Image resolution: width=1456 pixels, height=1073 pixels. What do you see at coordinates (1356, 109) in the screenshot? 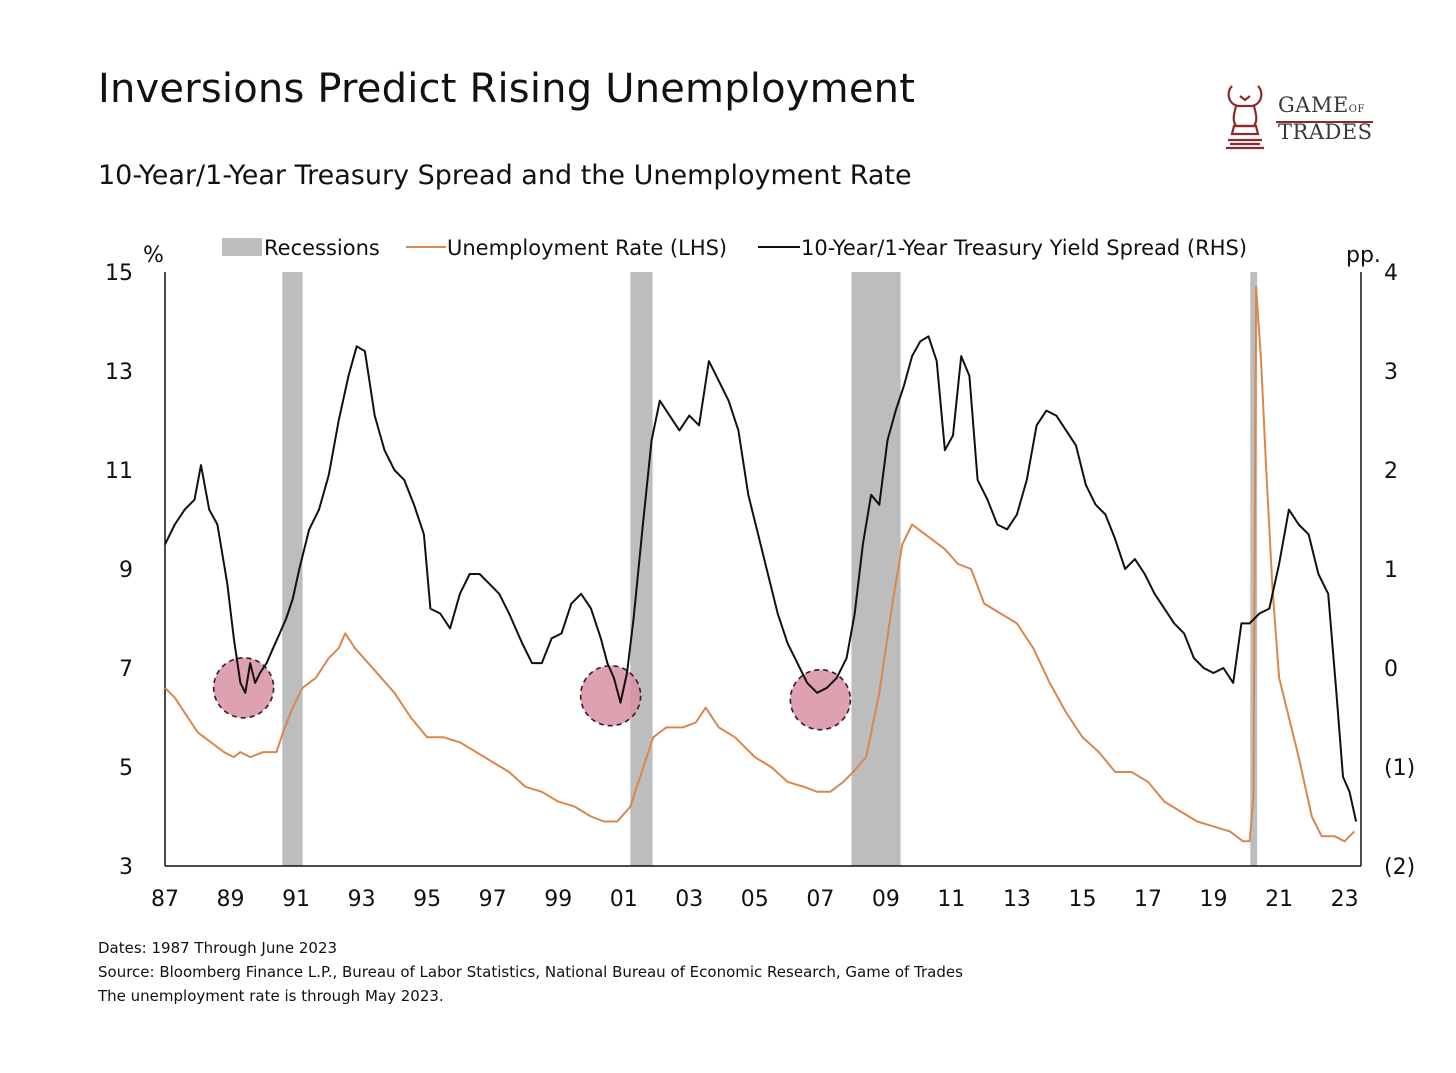
I see `logo-line-1-small: OF` at bounding box center [1356, 109].